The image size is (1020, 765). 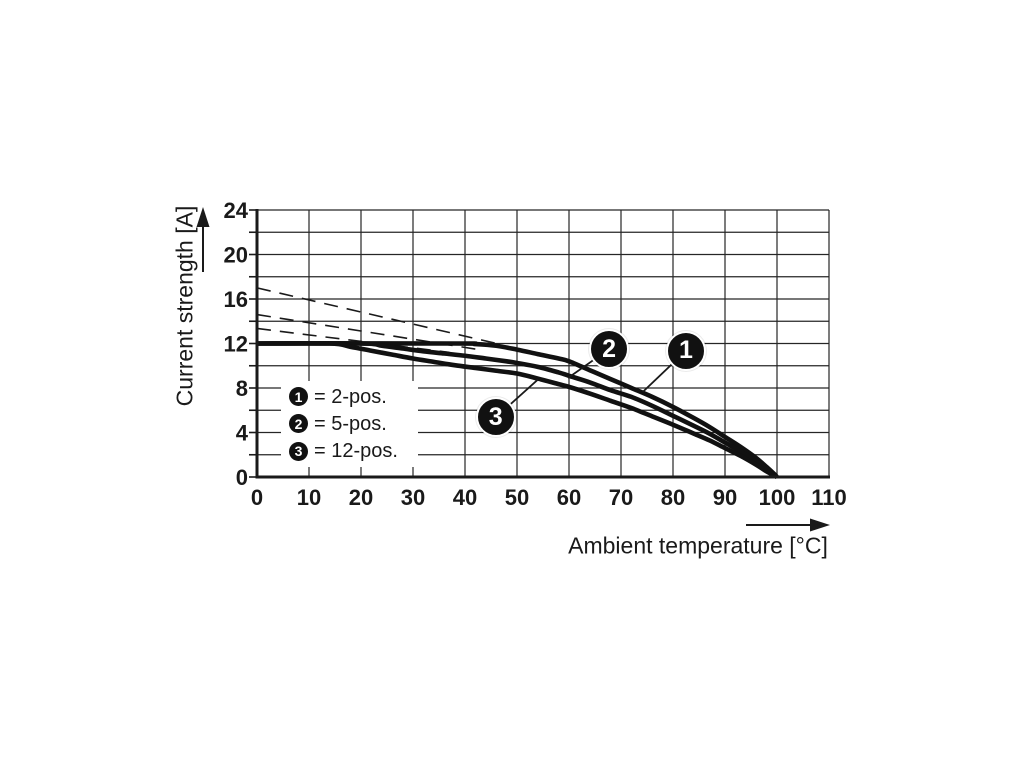 I want to click on svg-text: 8, so click(x=242, y=388).